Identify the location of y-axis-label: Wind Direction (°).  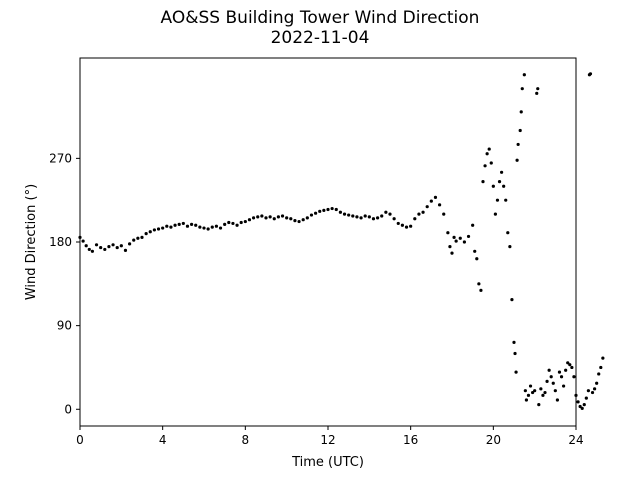
(31, 242).